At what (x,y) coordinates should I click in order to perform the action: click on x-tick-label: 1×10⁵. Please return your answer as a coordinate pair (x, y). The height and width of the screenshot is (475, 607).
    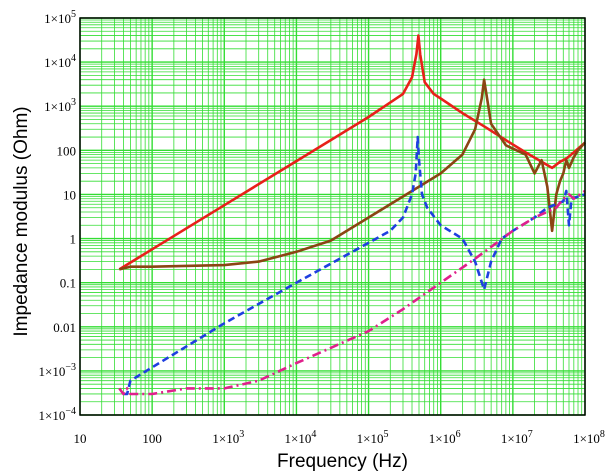
    Looking at the image, I should click on (373, 437).